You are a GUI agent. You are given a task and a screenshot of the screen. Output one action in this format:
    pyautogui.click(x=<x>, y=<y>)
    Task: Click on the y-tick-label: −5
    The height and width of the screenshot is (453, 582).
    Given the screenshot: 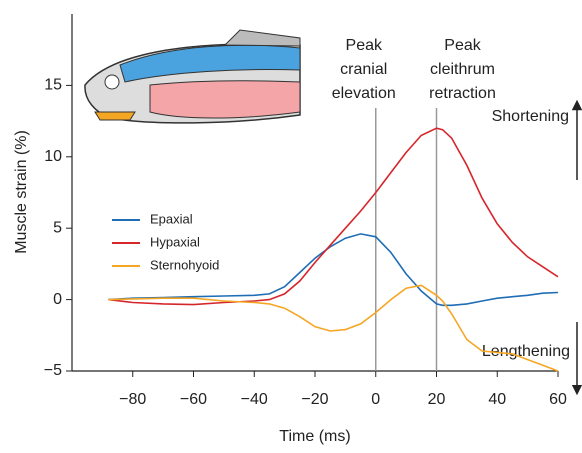 What is the action you would take?
    pyautogui.click(x=53, y=370)
    